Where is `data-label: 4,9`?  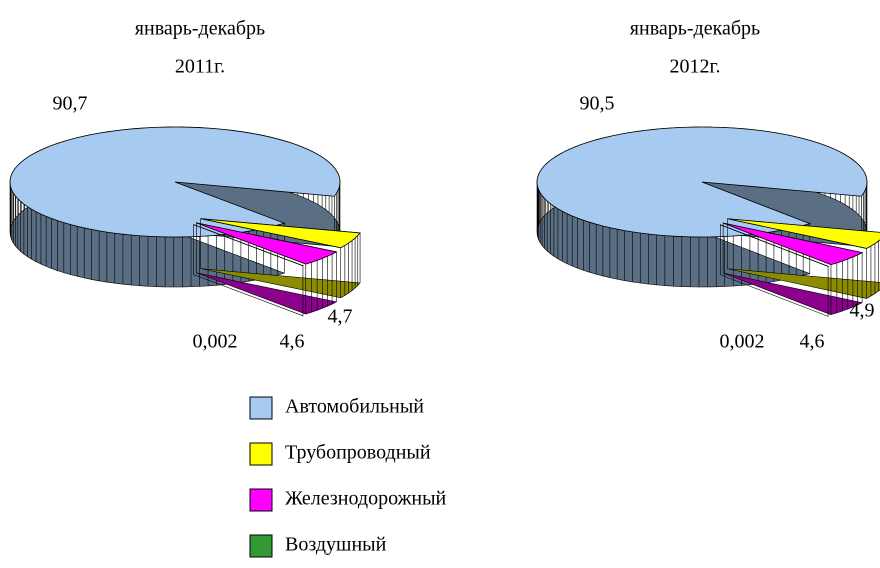 data-label: 4,9 is located at coordinates (862, 311).